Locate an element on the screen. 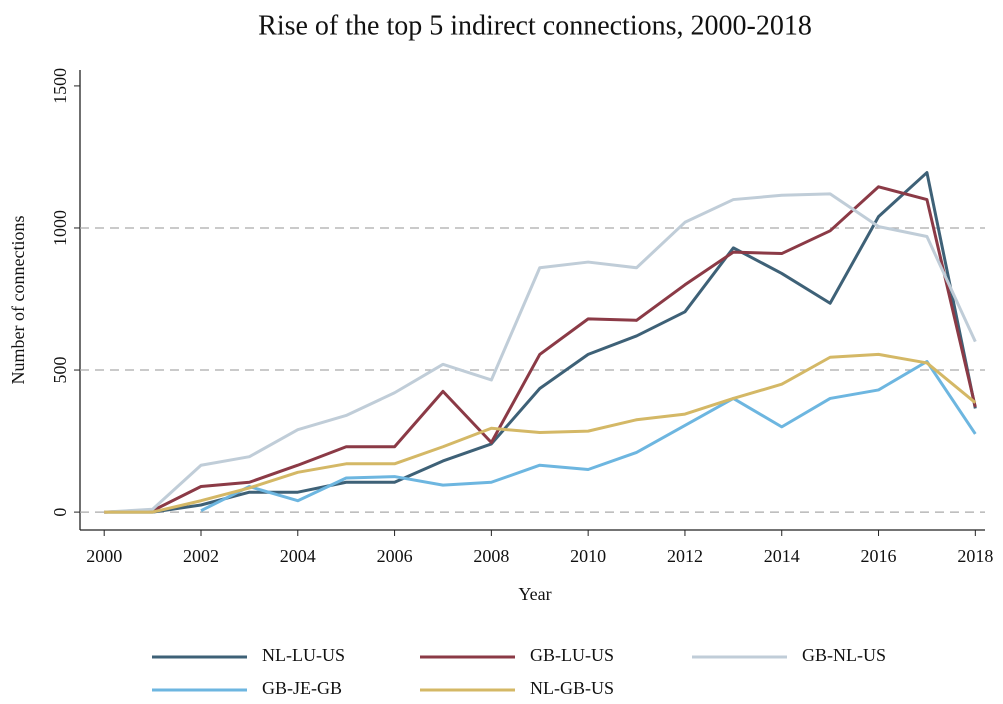  y-tick-label: 0 is located at coordinates (60, 512).